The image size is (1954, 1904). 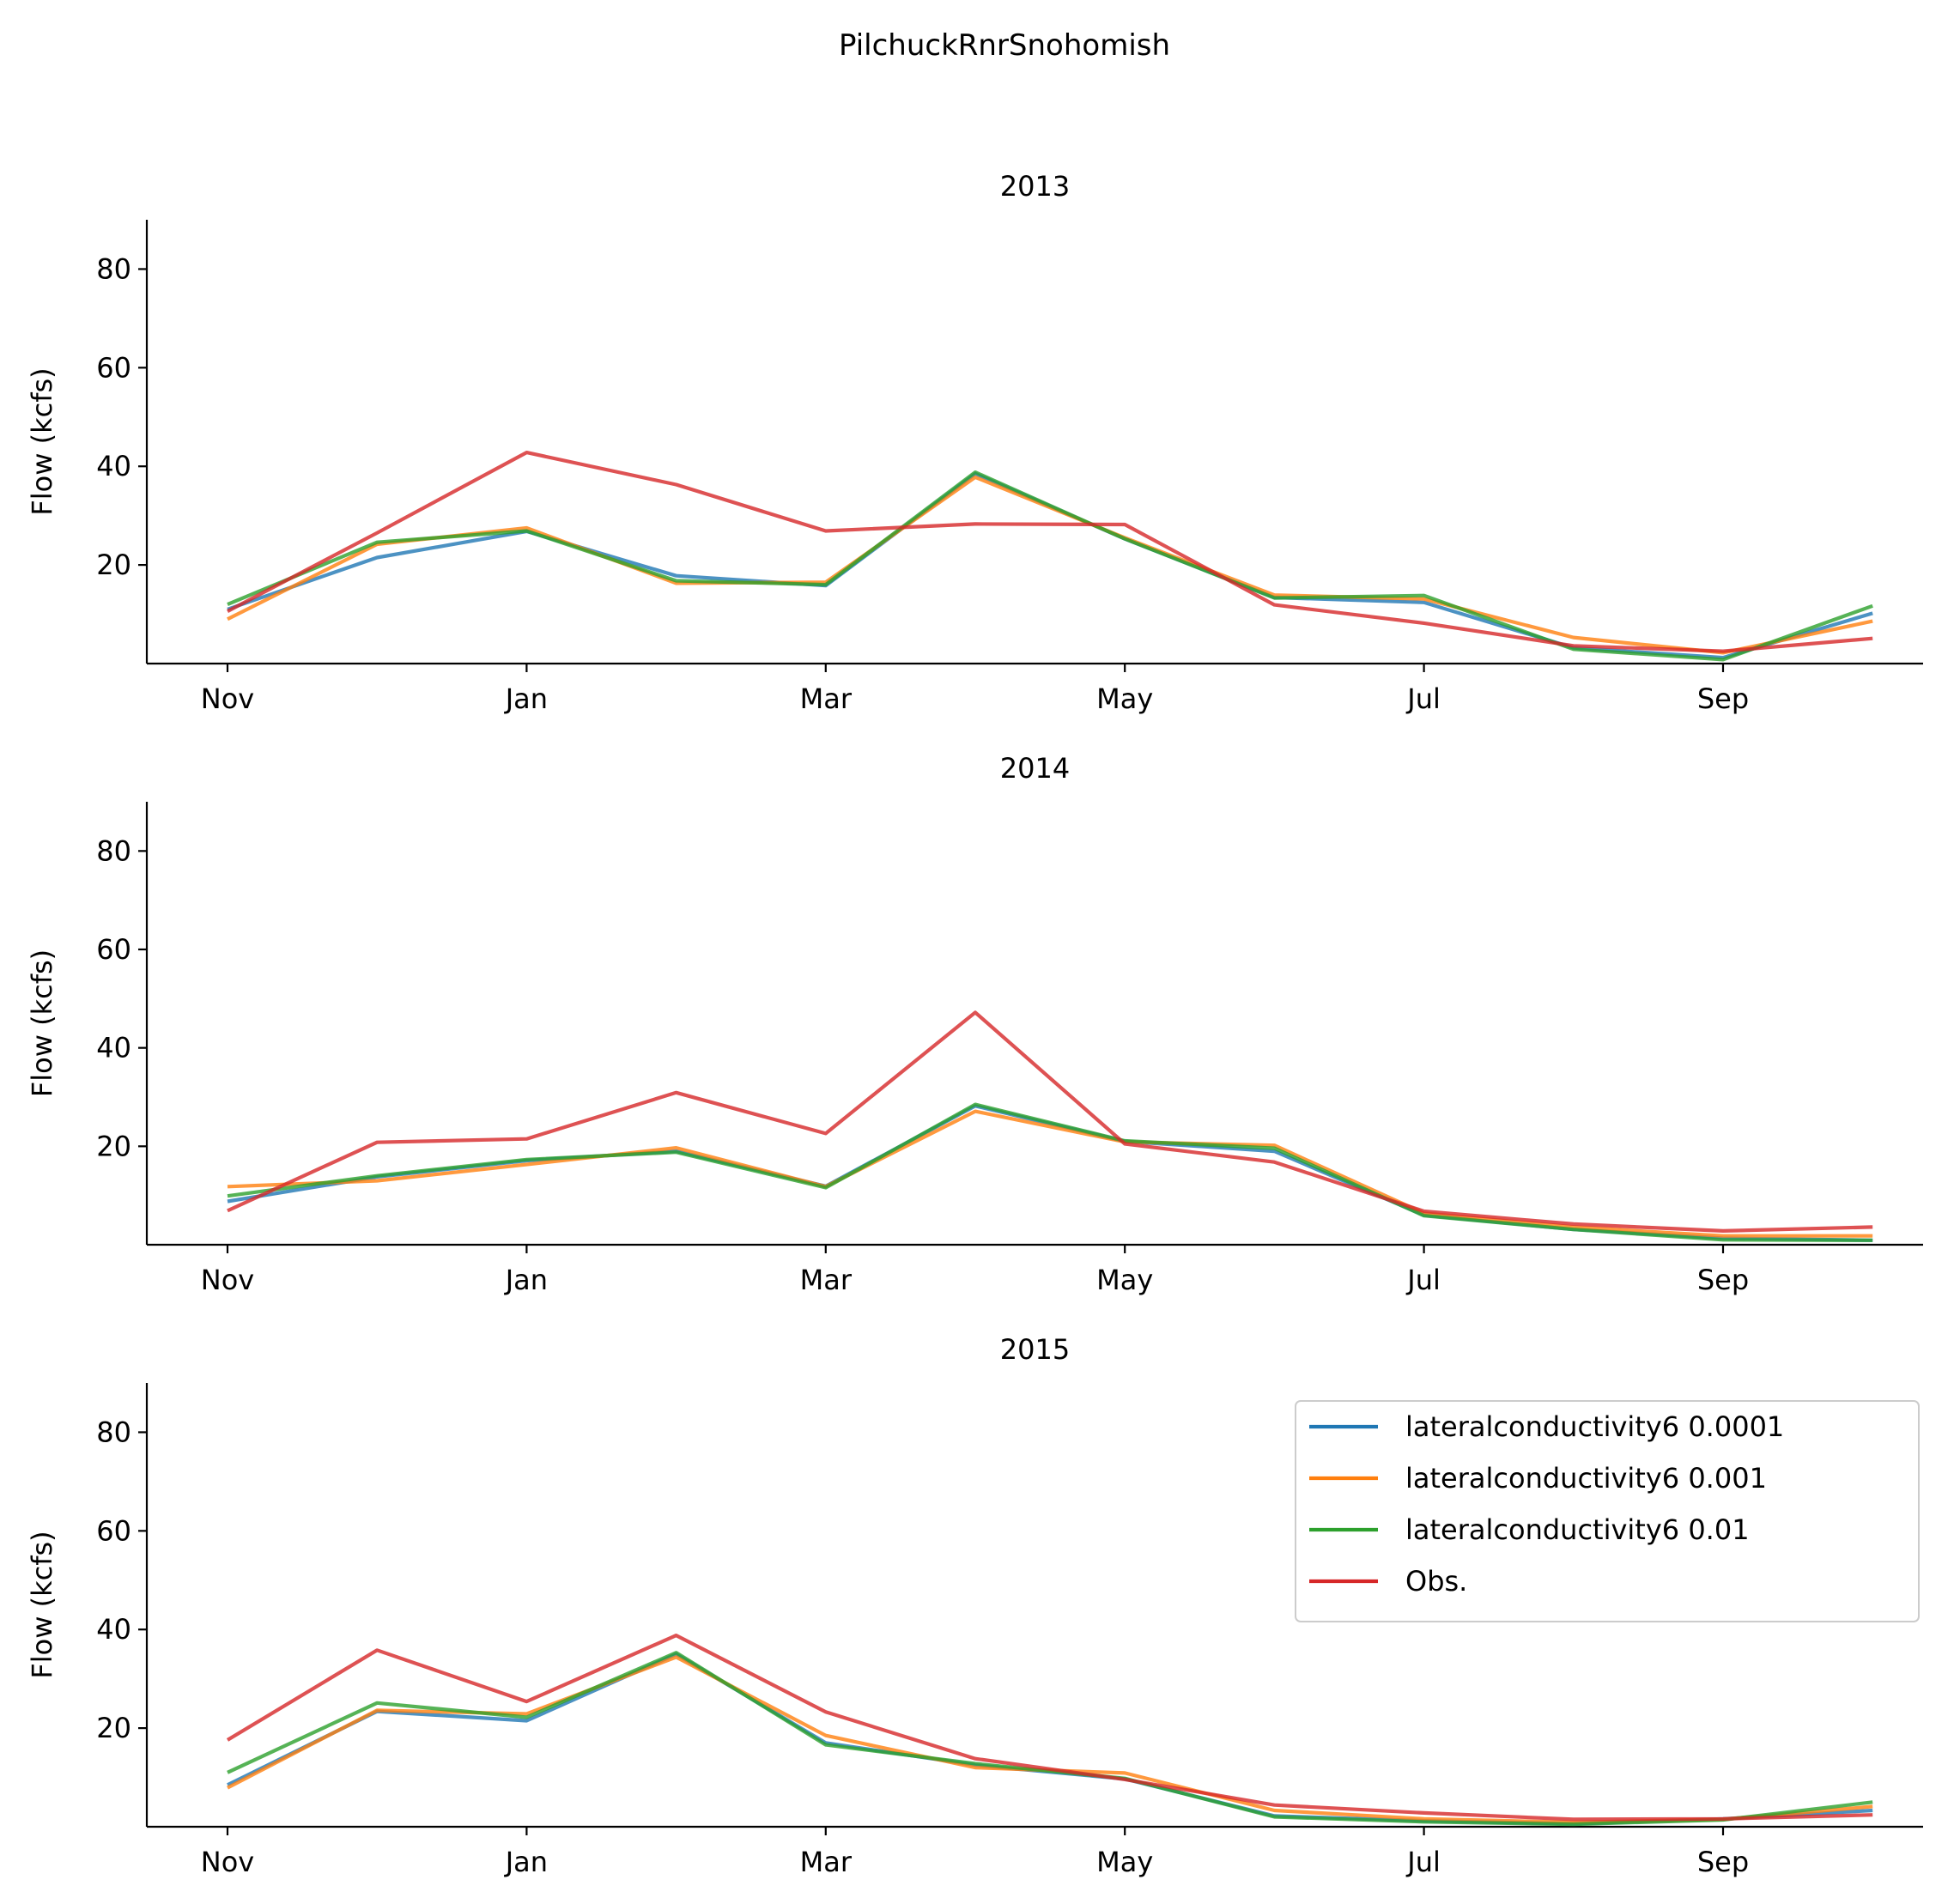 What do you see at coordinates (1607, 1511) in the screenshot?
I see `legend-box` at bounding box center [1607, 1511].